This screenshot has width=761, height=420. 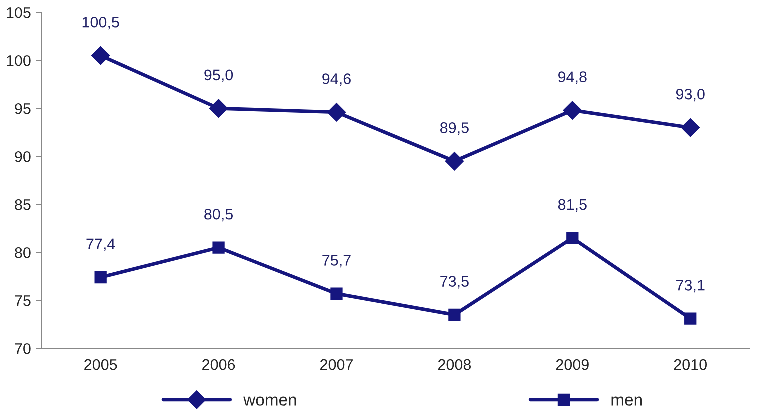 I want to click on x-tick-label: 2010, so click(x=691, y=364).